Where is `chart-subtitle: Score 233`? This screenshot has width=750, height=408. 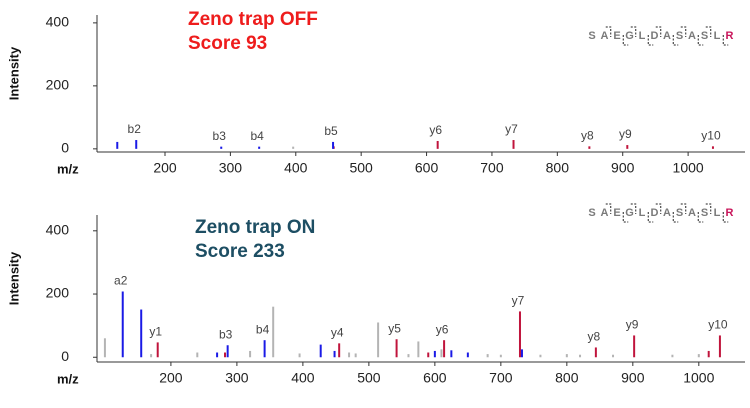 chart-subtitle: Score 233 is located at coordinates (240, 251).